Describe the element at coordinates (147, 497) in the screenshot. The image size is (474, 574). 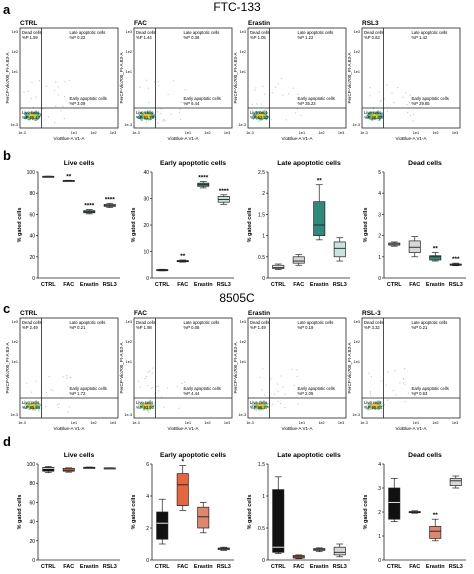
I see `y-tick-label: 4` at that location.